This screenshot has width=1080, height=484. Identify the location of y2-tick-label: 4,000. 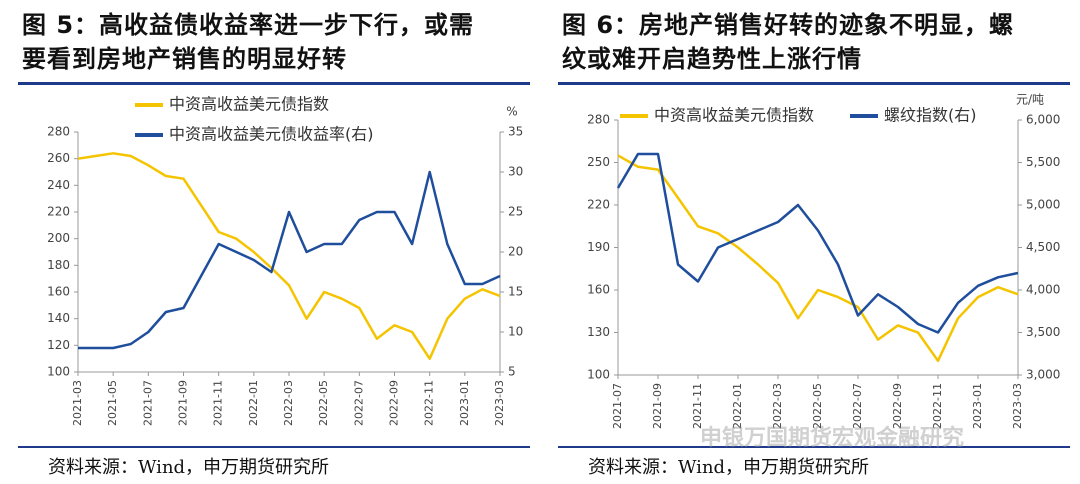
(1043, 290).